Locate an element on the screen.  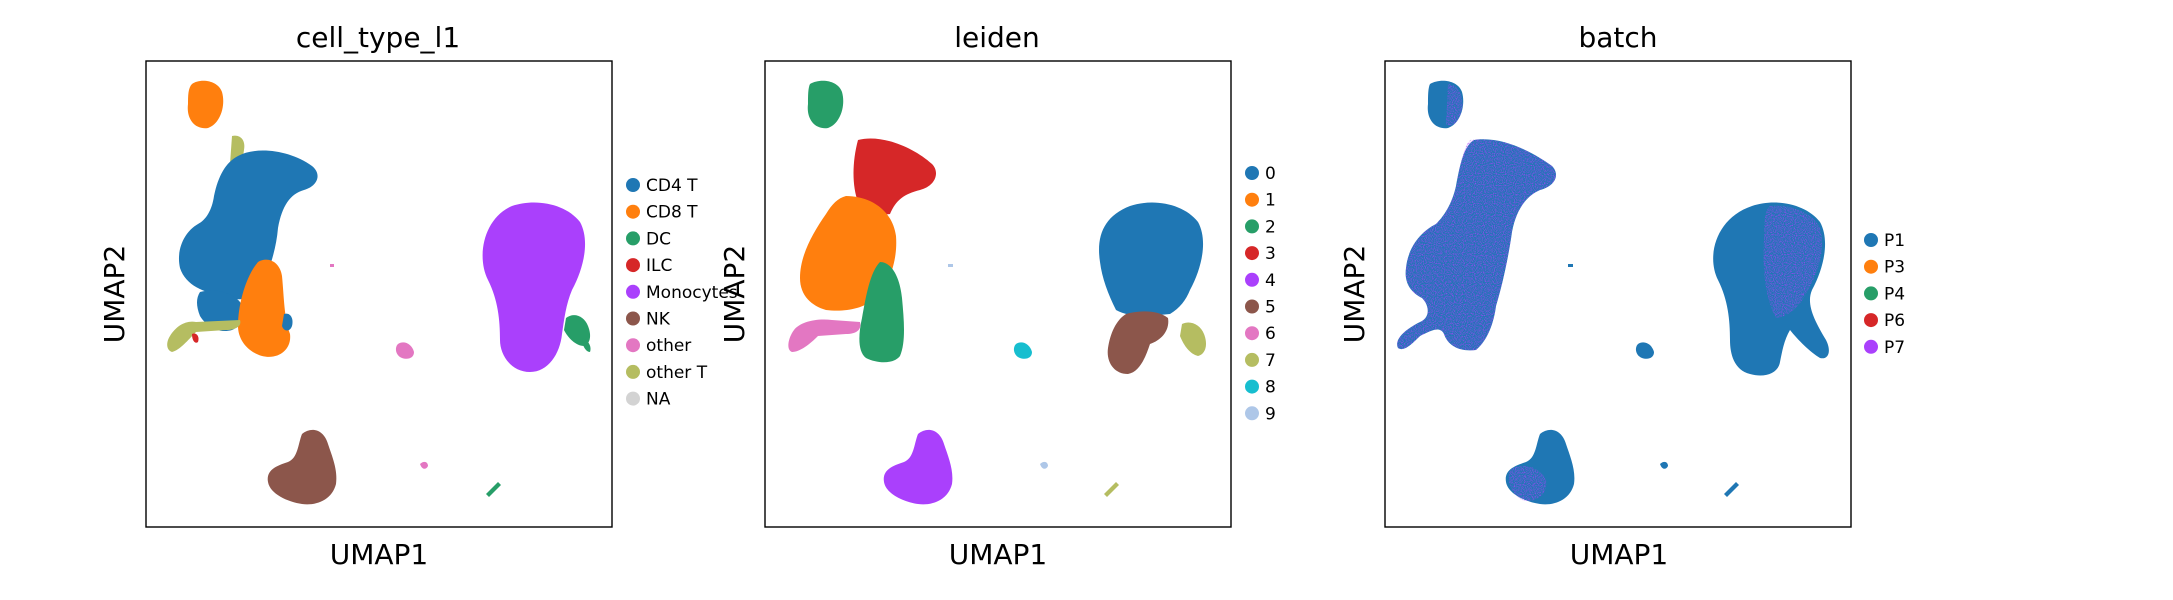
cluster-dc-tail is located at coordinates (586, 345).